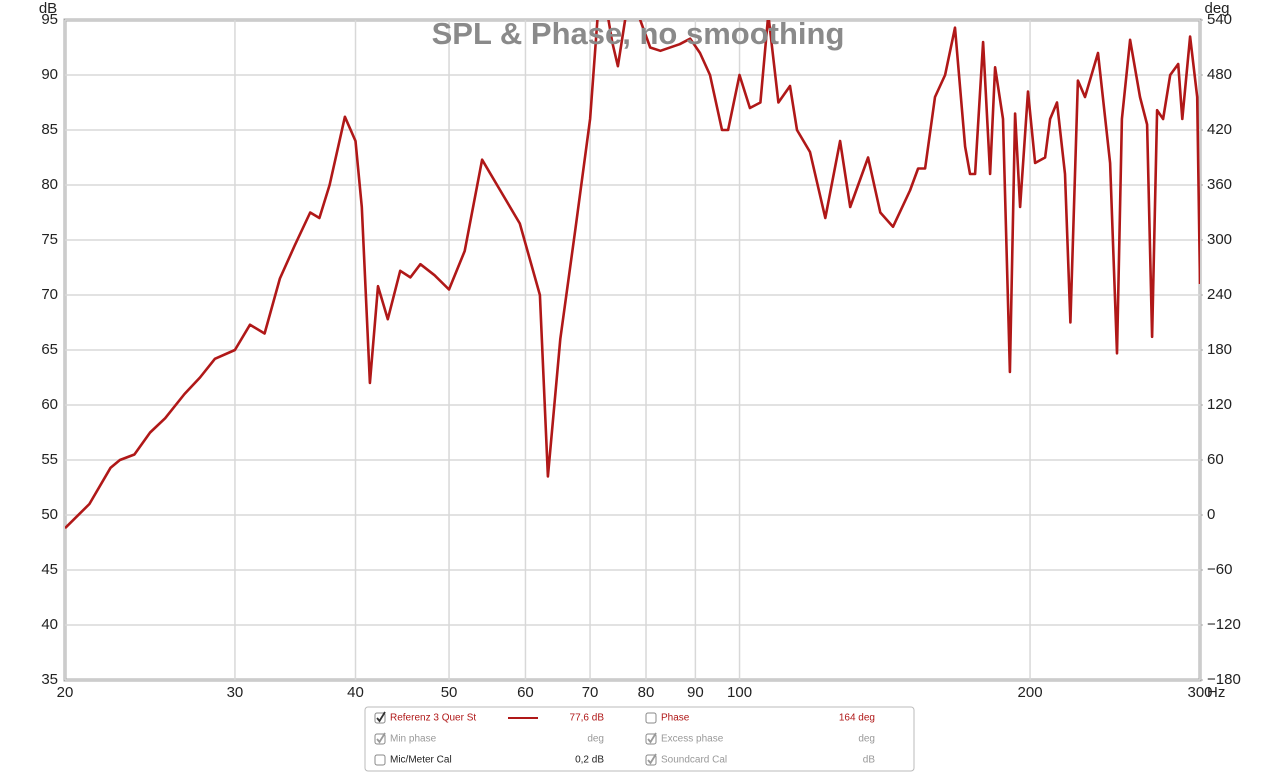 The width and height of the screenshot is (1280, 773). What do you see at coordinates (49, 404) in the screenshot?
I see `y-tick-label: 60` at bounding box center [49, 404].